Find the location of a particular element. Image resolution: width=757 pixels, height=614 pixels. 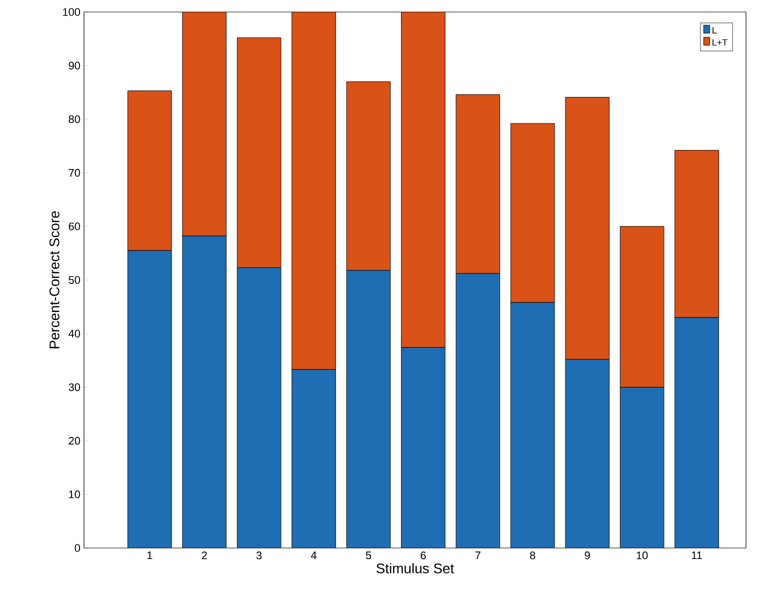

y-tick-label: 70 is located at coordinates (74, 172).